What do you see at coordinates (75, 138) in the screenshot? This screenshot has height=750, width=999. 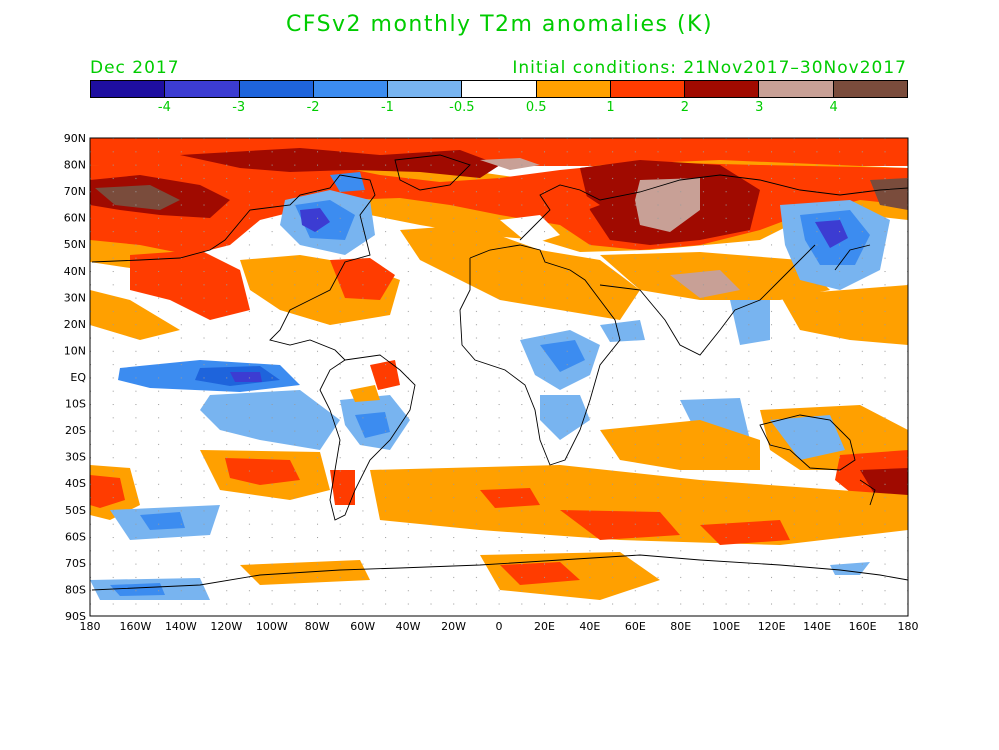 I see `latitude-label: 90N` at bounding box center [75, 138].